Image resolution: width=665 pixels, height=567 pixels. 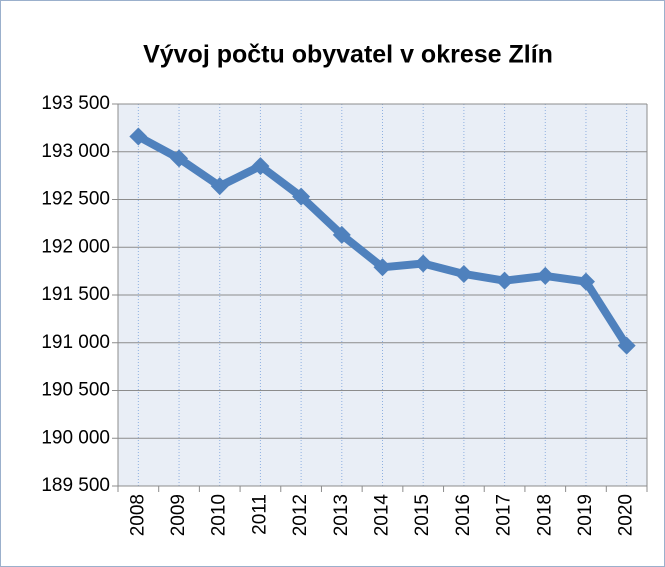 I want to click on chart-title: Vývoj počtu obyvatel v okrese Zlín, so click(x=348, y=55).